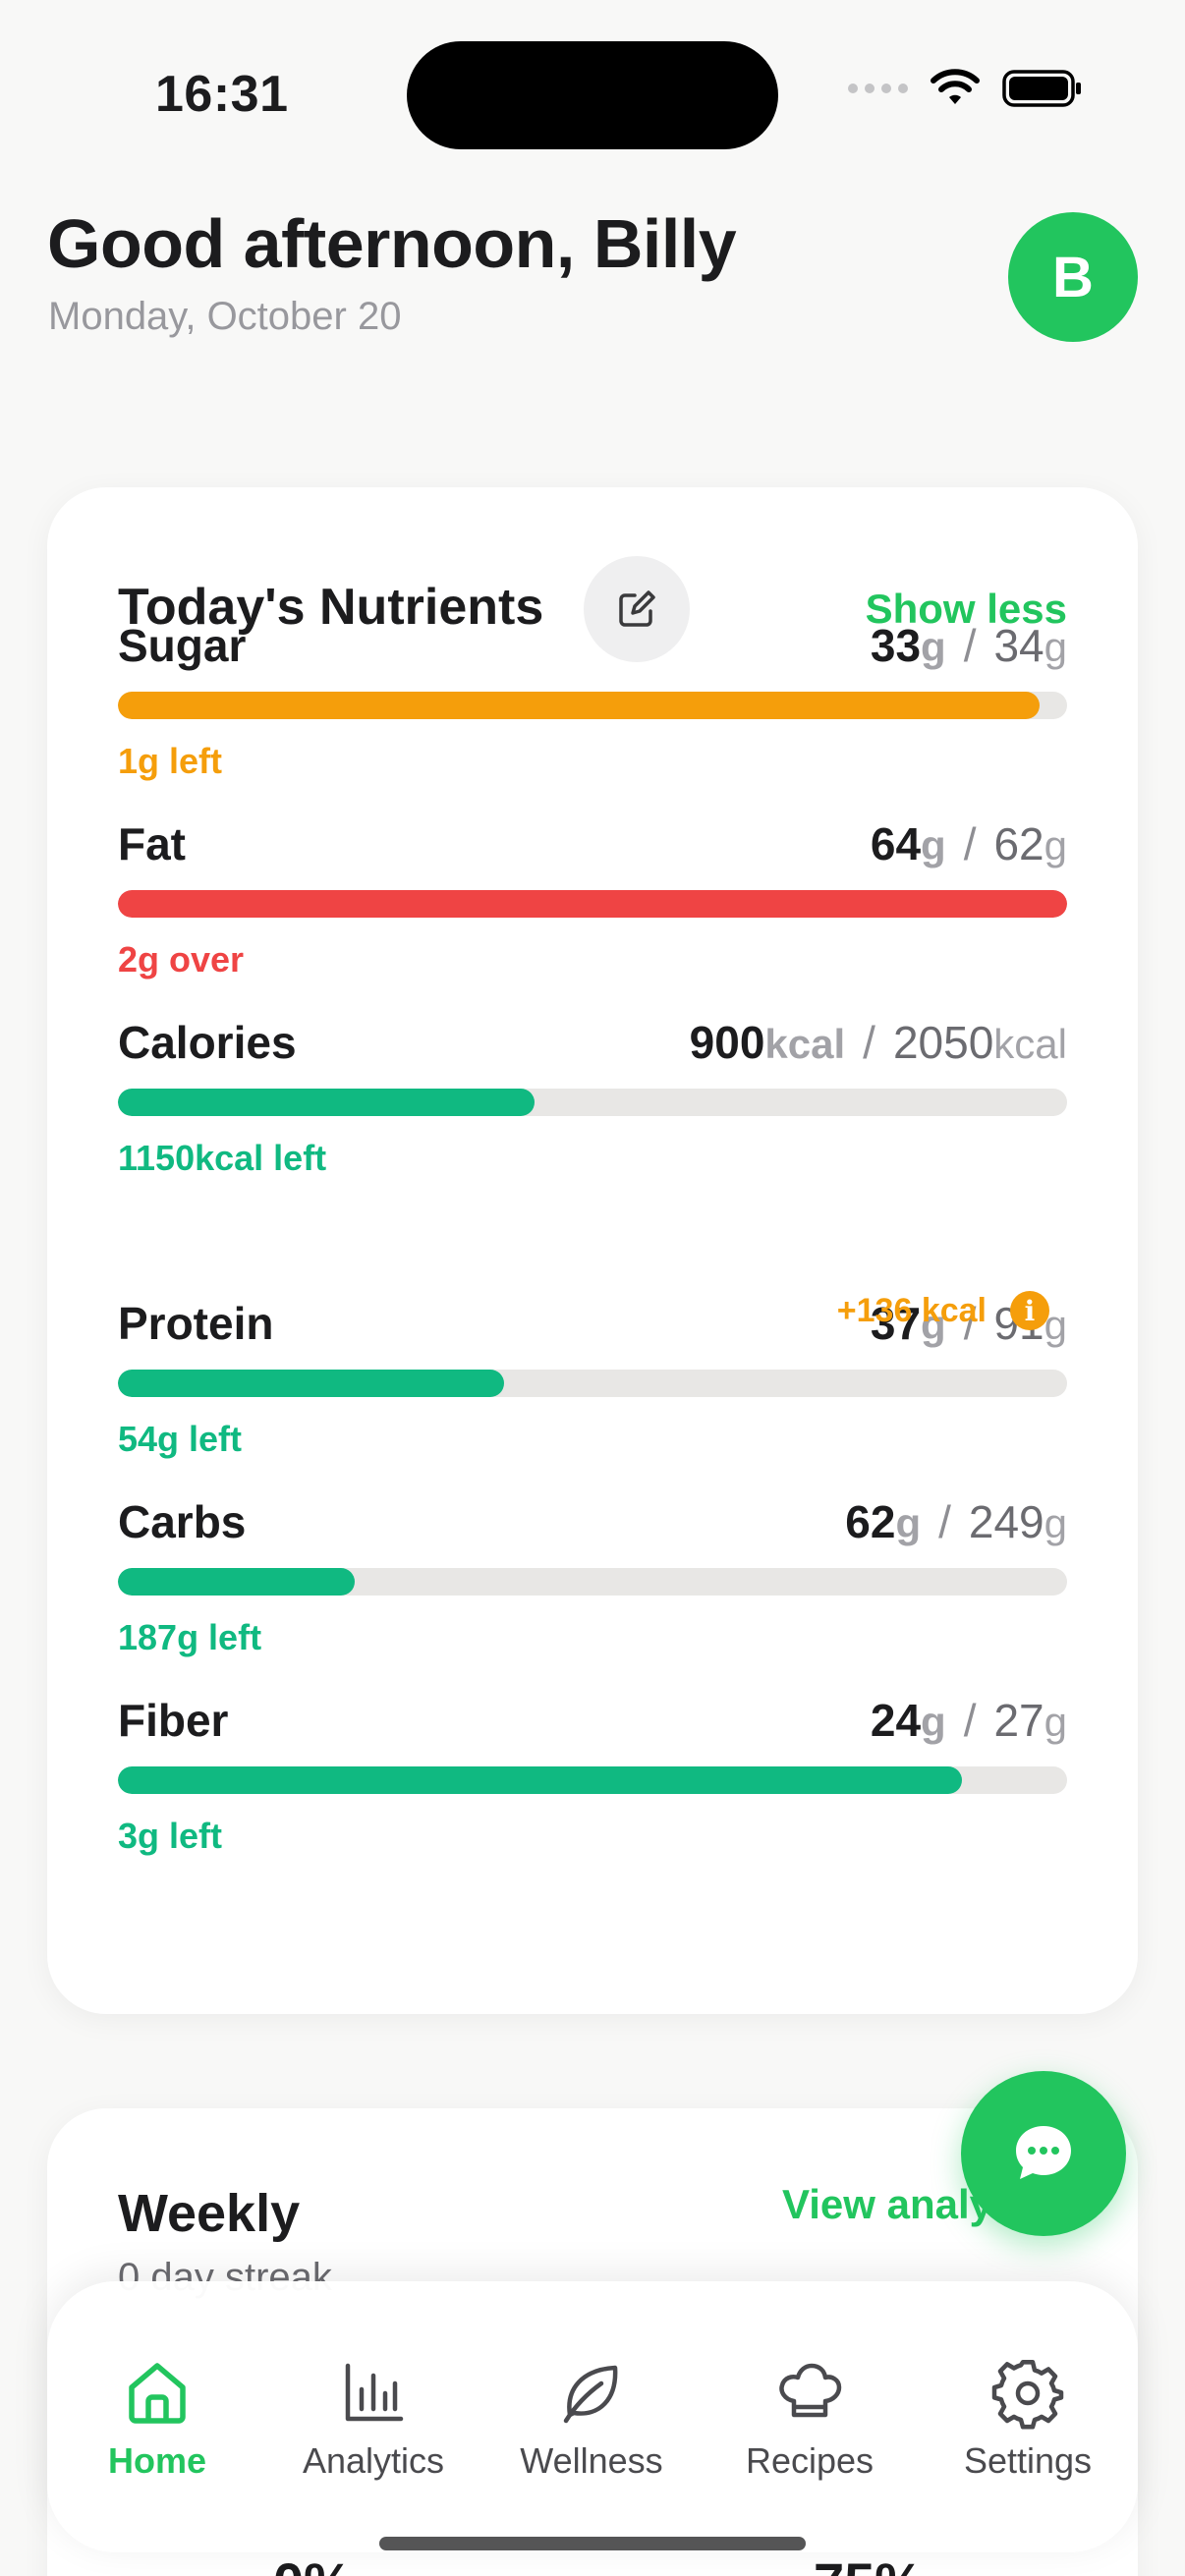  I want to click on weekly-card-title: Weekly, so click(210, 2213).